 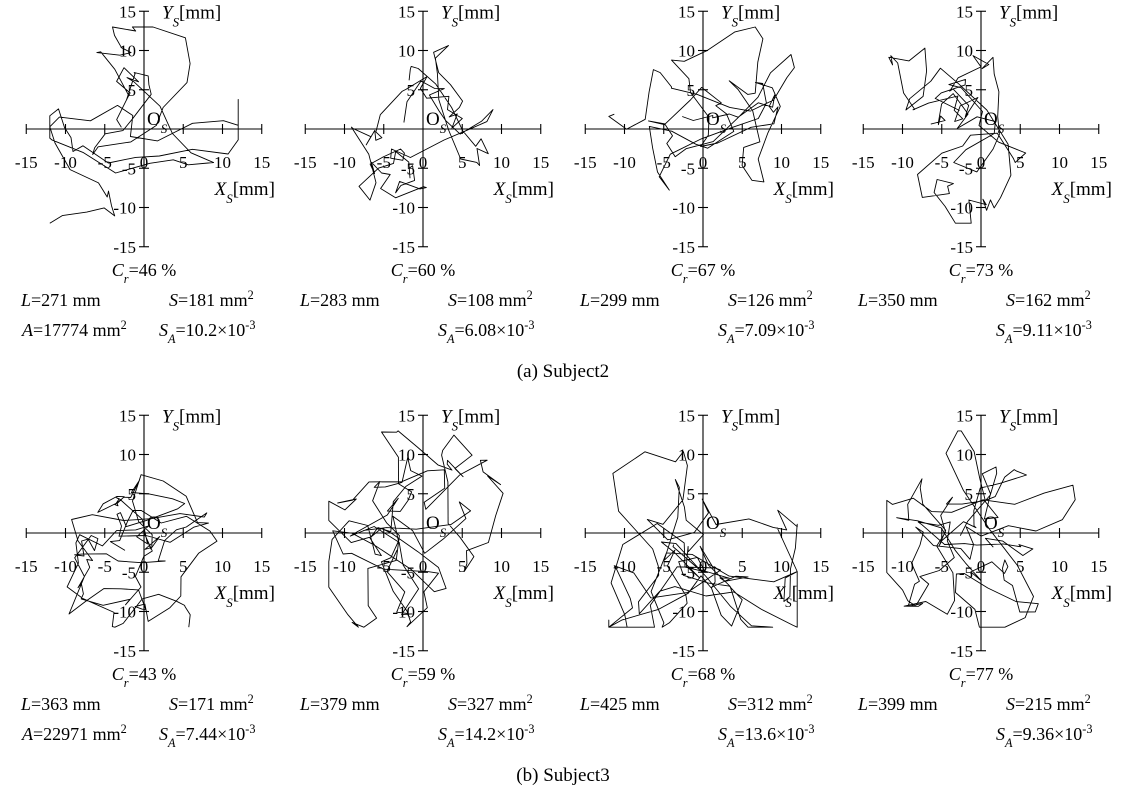 I want to click on stat-sa: SA=14.2×10-3, so click(x=486, y=736).